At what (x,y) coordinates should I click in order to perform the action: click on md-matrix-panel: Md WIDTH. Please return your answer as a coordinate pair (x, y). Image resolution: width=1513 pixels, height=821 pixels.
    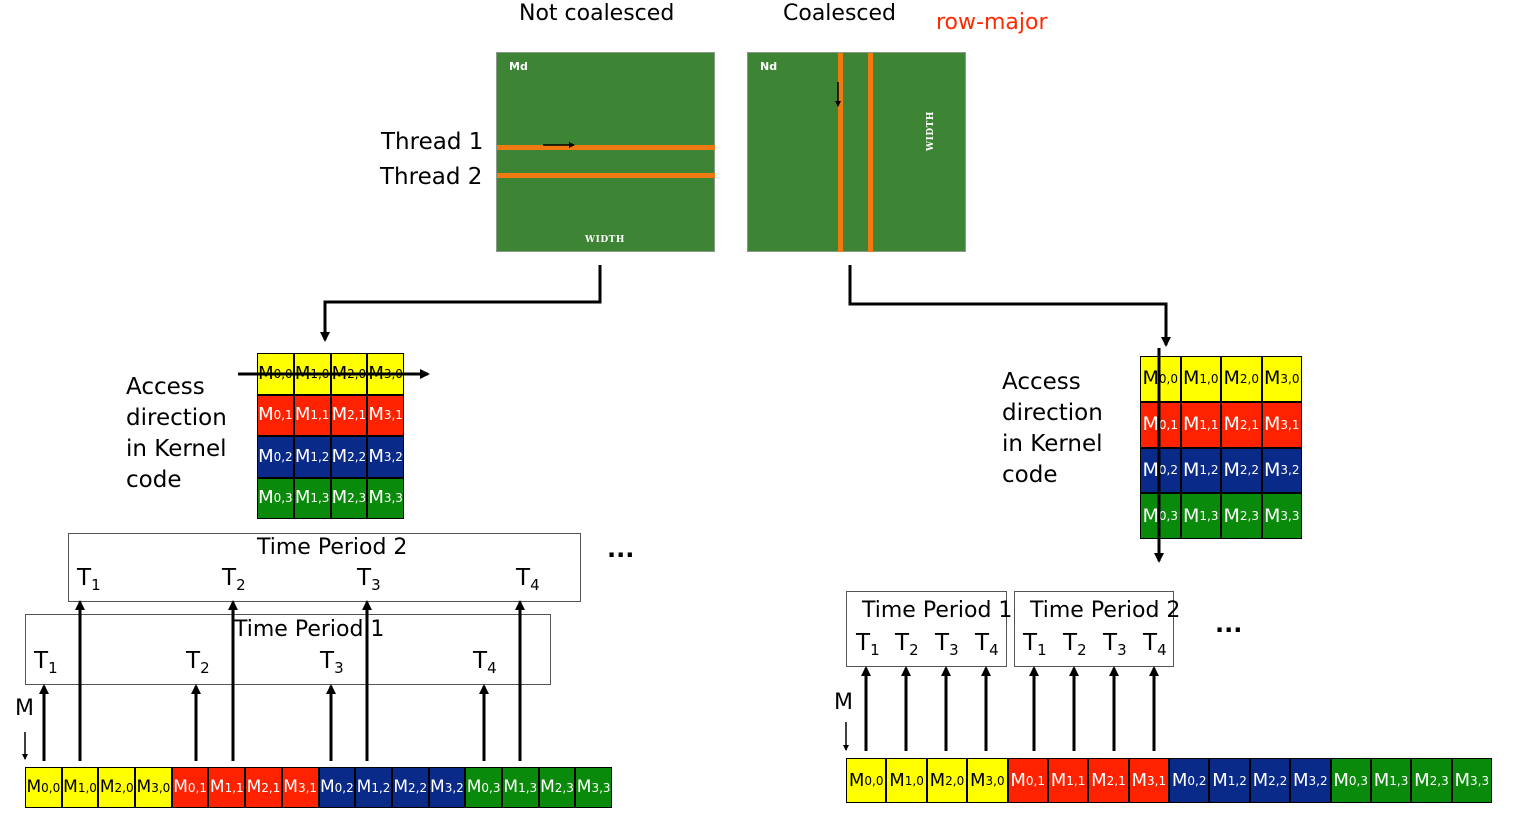
    Looking at the image, I should click on (605, 152).